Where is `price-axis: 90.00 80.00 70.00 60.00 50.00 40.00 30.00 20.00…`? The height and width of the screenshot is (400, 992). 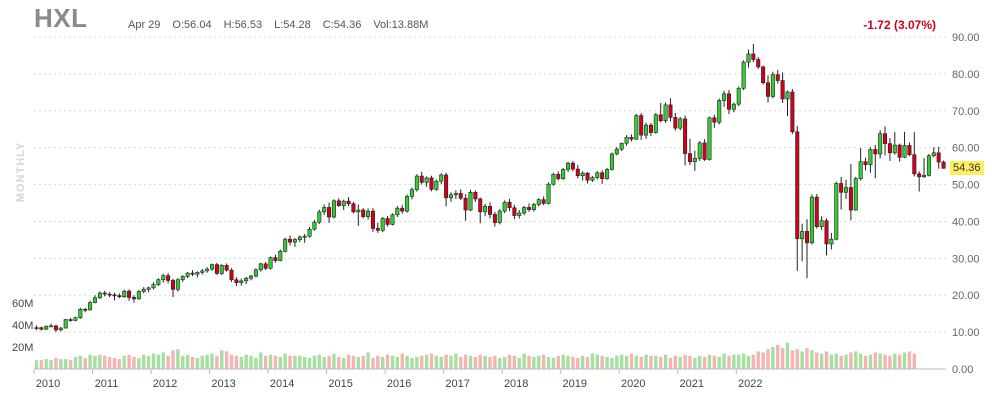 price-axis: 90.00 80.00 70.00 60.00 50.00 40.00 30.00 20.00… is located at coordinates (966, 204).